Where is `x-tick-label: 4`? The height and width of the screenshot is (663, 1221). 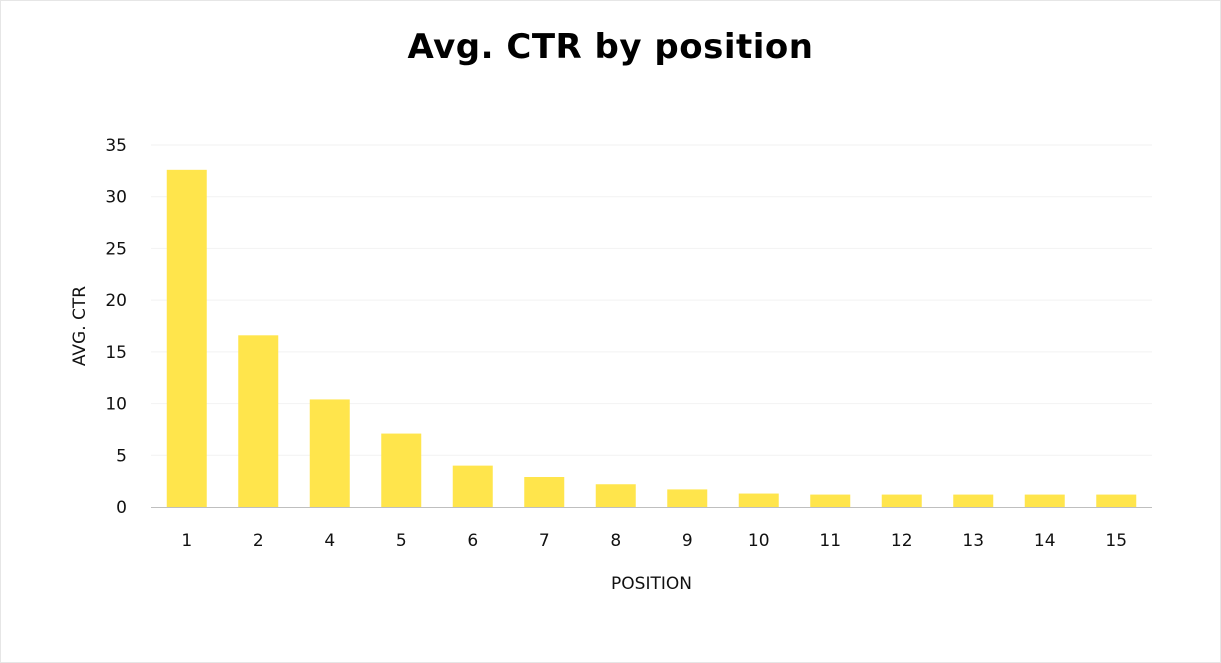 x-tick-label: 4 is located at coordinates (329, 541).